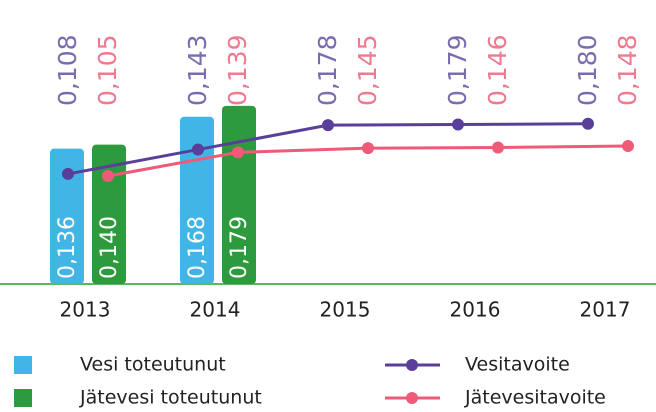 This screenshot has height=412, width=656. What do you see at coordinates (237, 70) in the screenshot?
I see `line-value-label: 0,139` at bounding box center [237, 70].